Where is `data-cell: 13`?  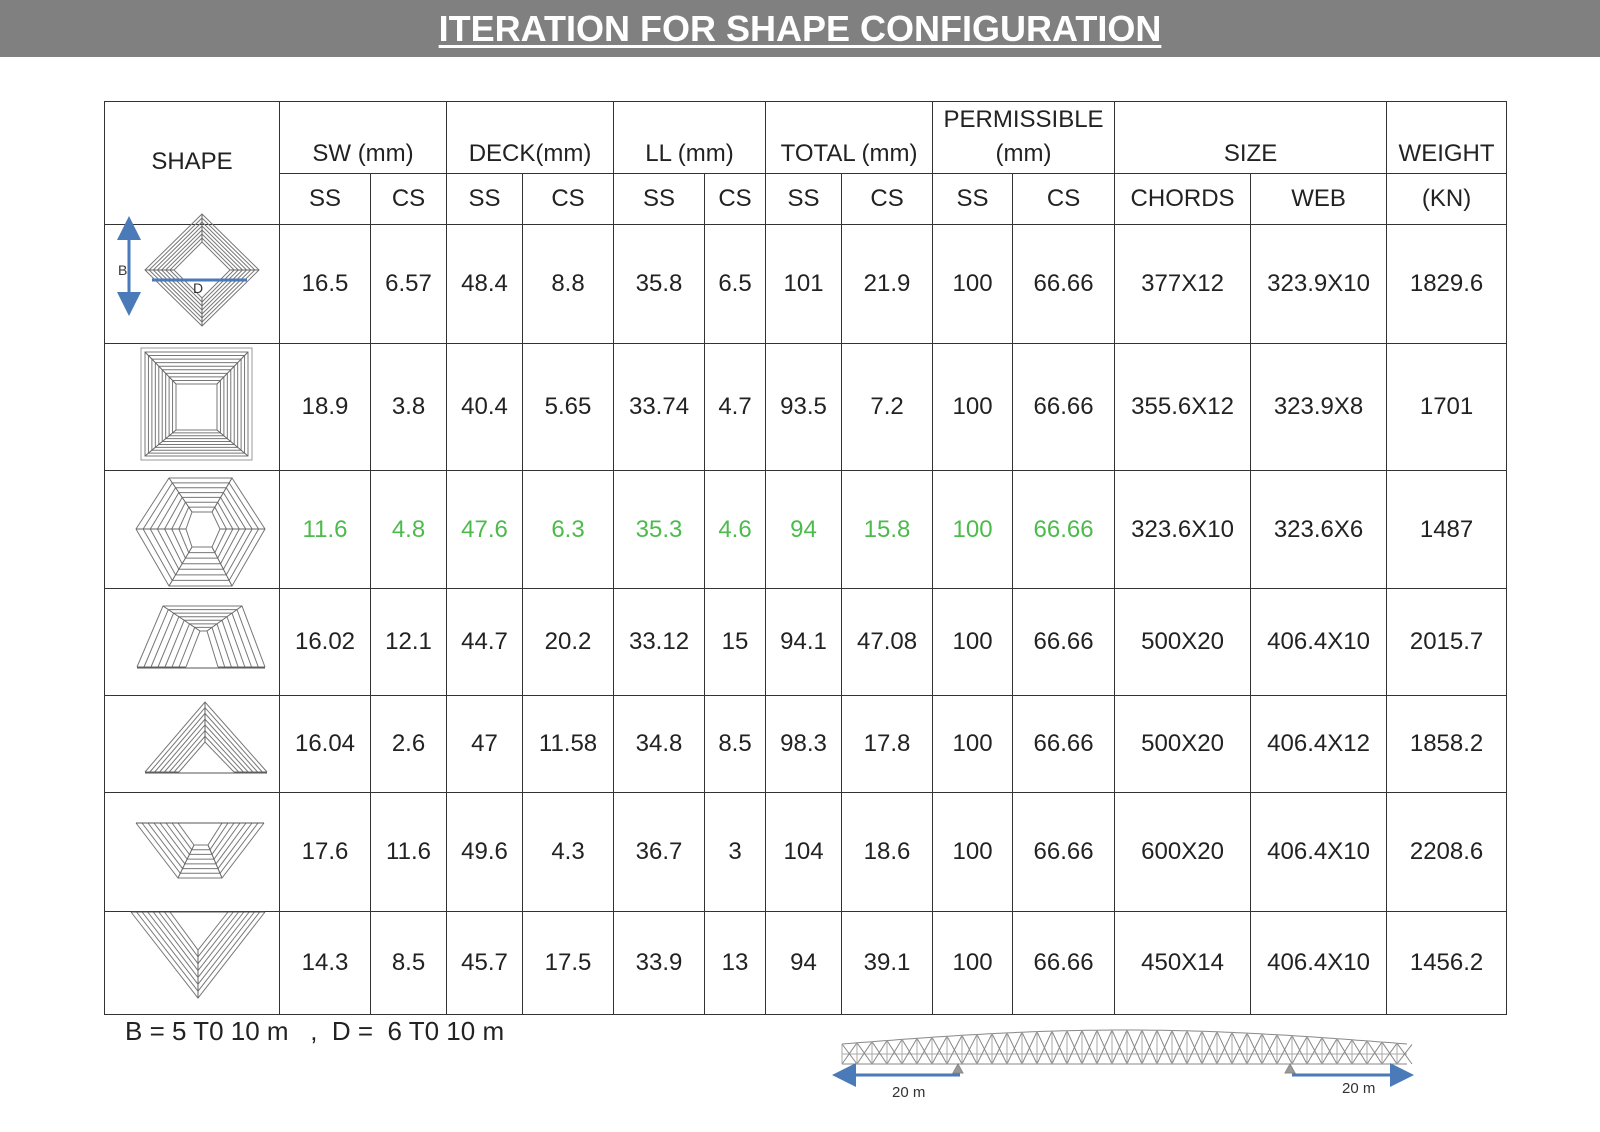 data-cell: 13 is located at coordinates (735, 963).